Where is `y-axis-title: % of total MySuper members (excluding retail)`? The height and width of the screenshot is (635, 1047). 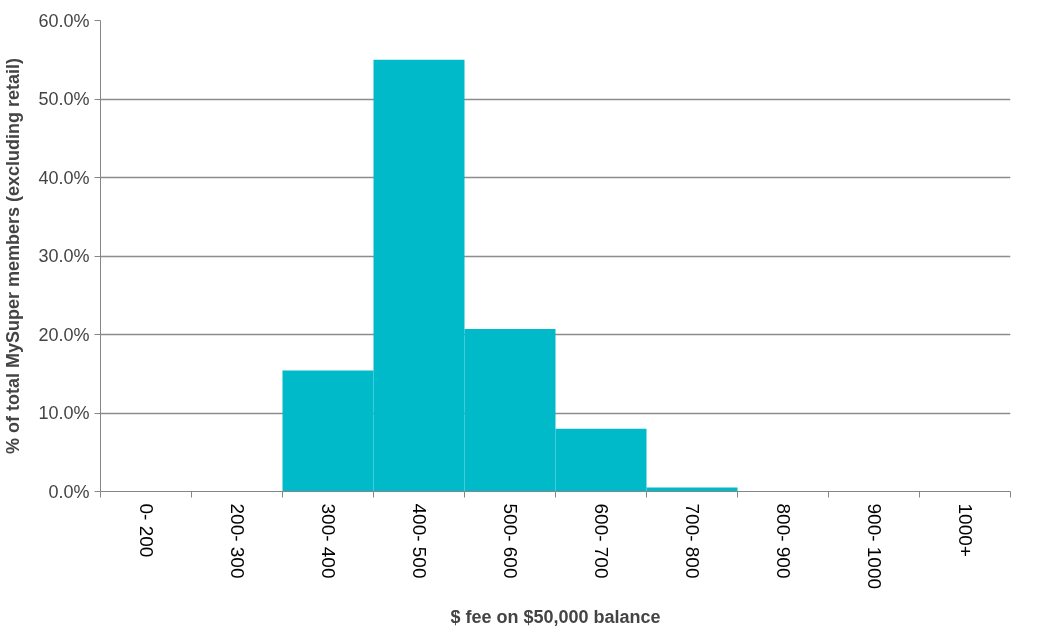
y-axis-title: % of total MySuper members (excluding retail) is located at coordinates (13, 256).